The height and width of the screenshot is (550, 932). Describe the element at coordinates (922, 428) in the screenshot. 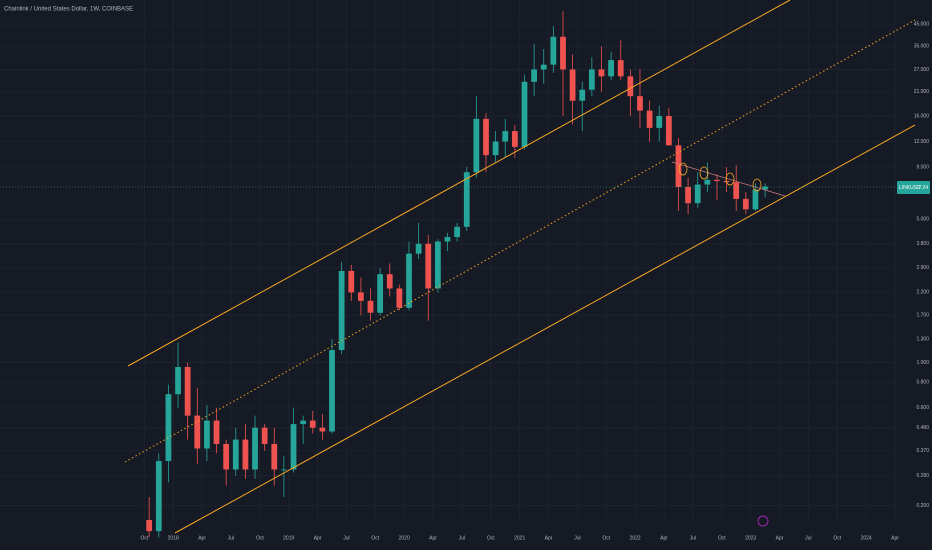

I see `y-tick-label: 0.480` at that location.